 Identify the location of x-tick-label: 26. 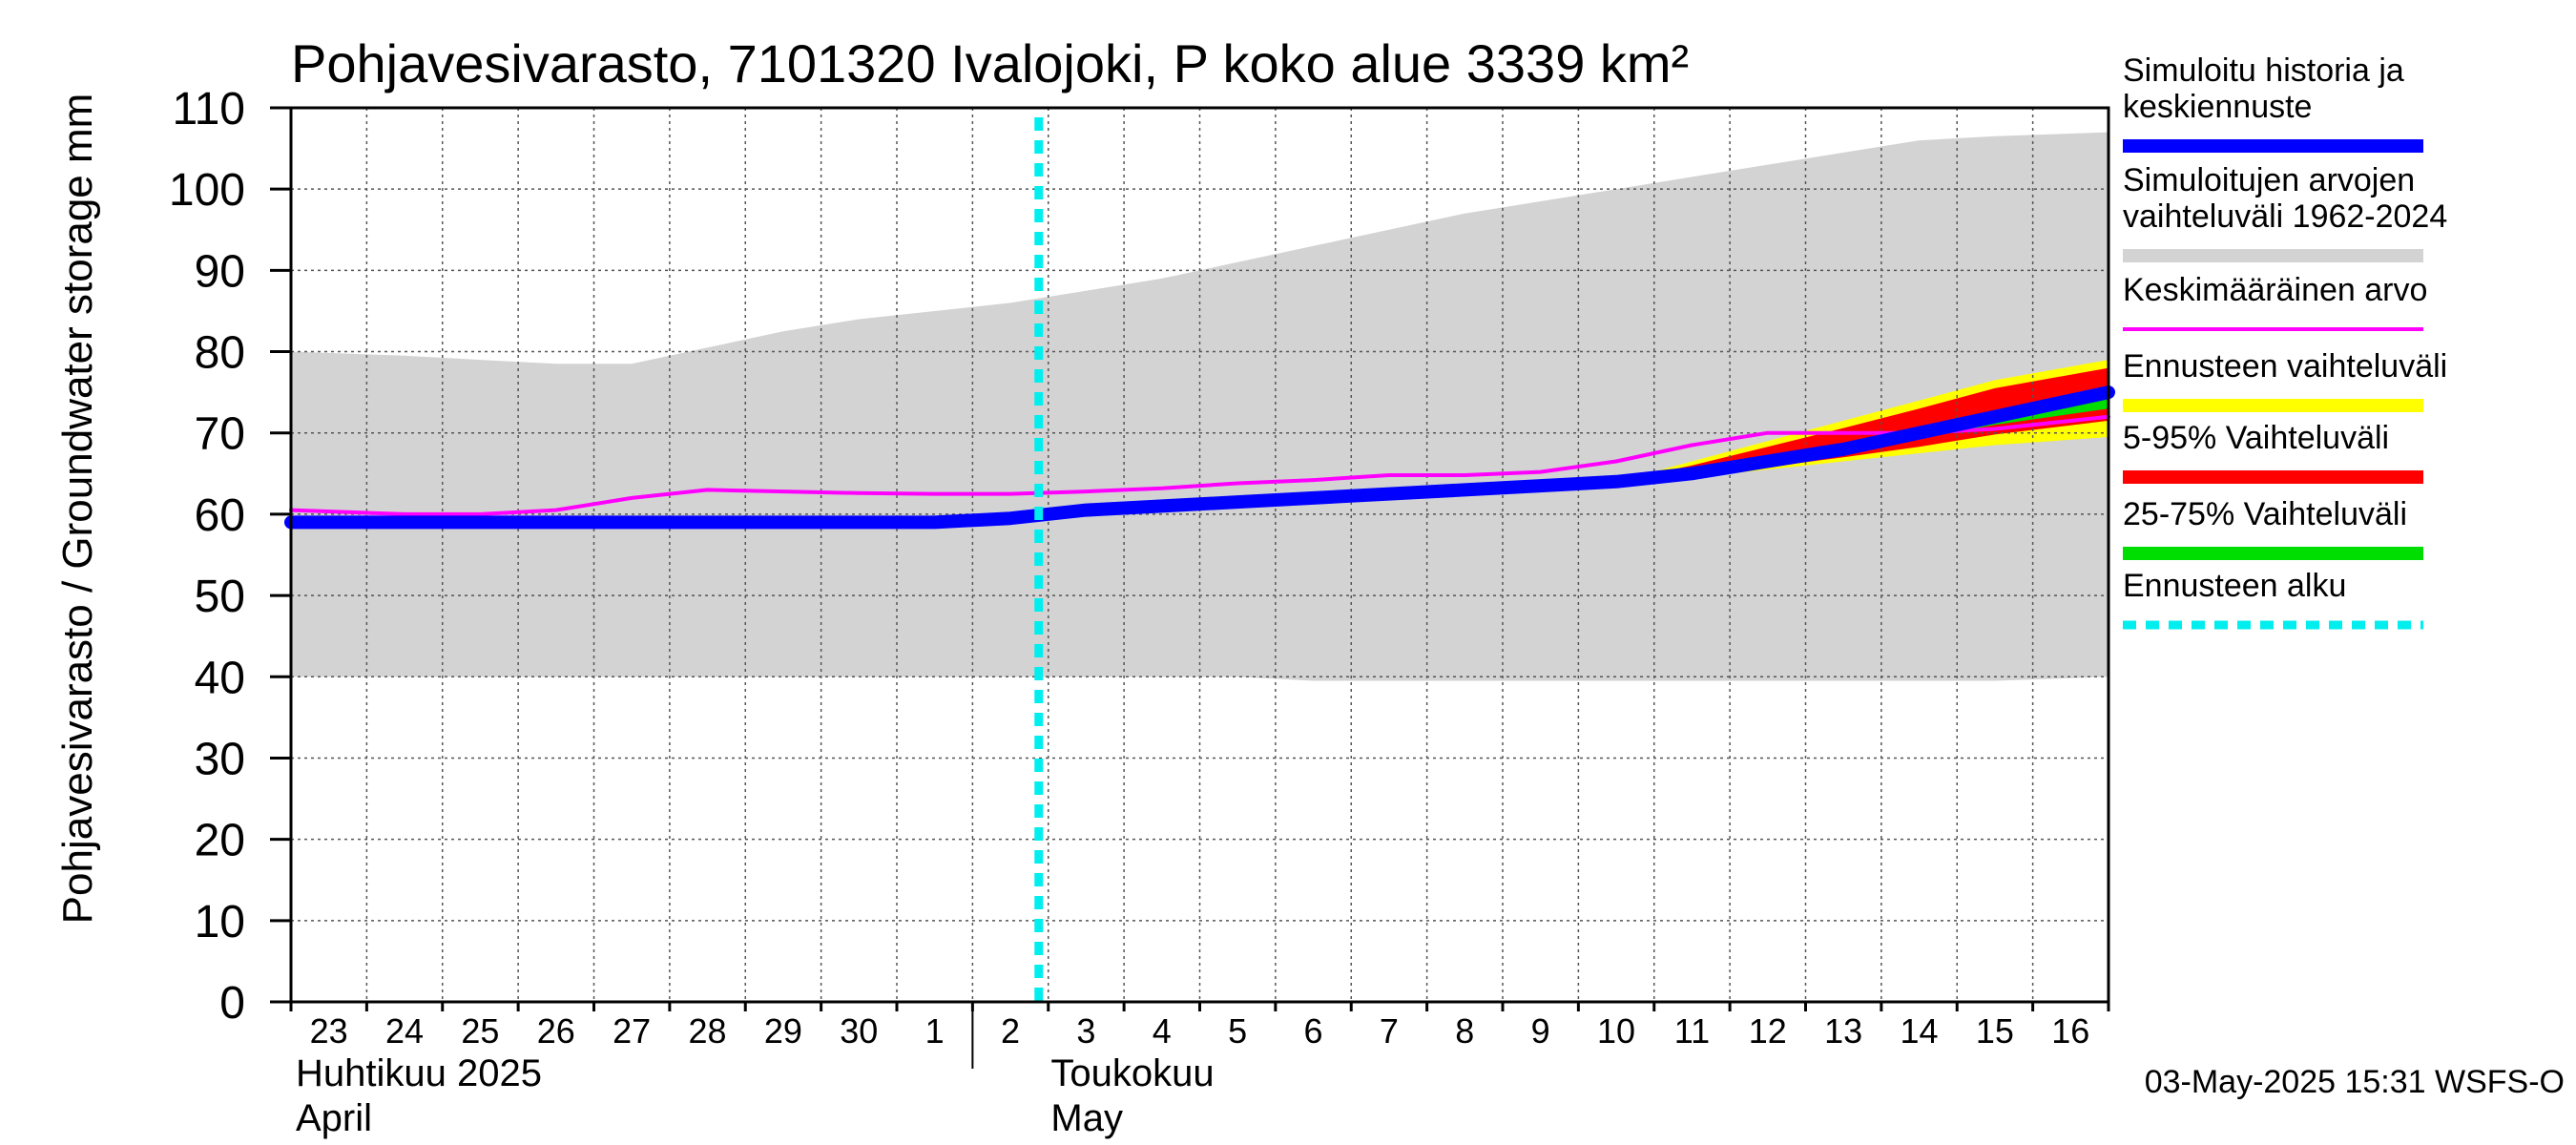
(556, 1031).